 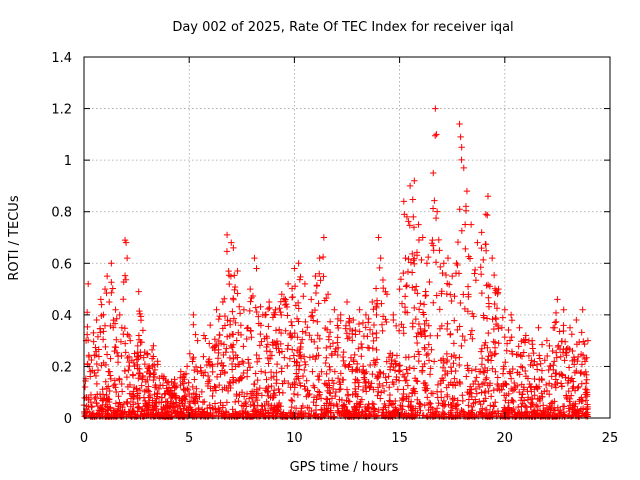 What do you see at coordinates (68, 419) in the screenshot?
I see `y-tick-label: 0` at bounding box center [68, 419].